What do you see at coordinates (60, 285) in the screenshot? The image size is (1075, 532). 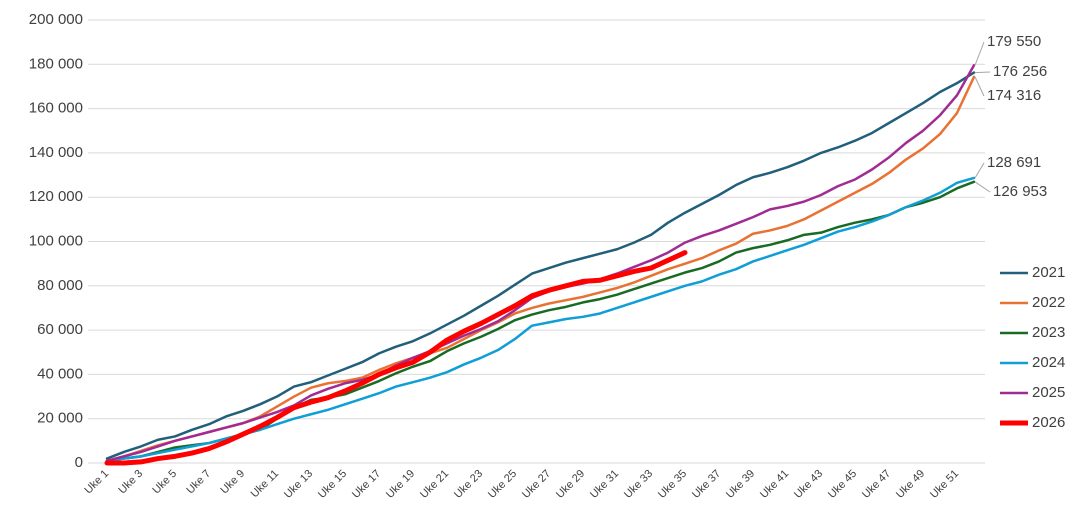 I see `y-tick-label: 80 000` at bounding box center [60, 285].